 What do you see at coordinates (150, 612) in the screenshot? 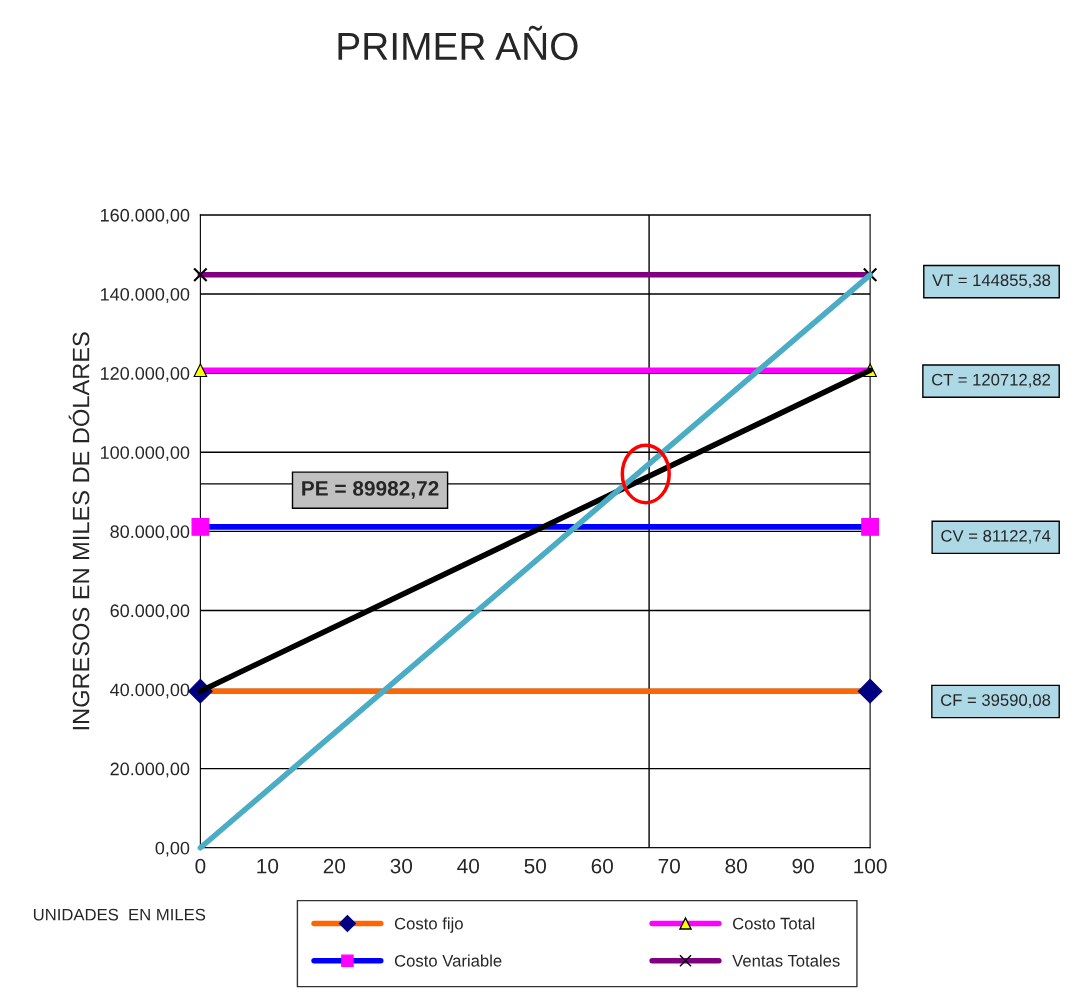
I see `y-tick-label: 60.000,00` at bounding box center [150, 612].